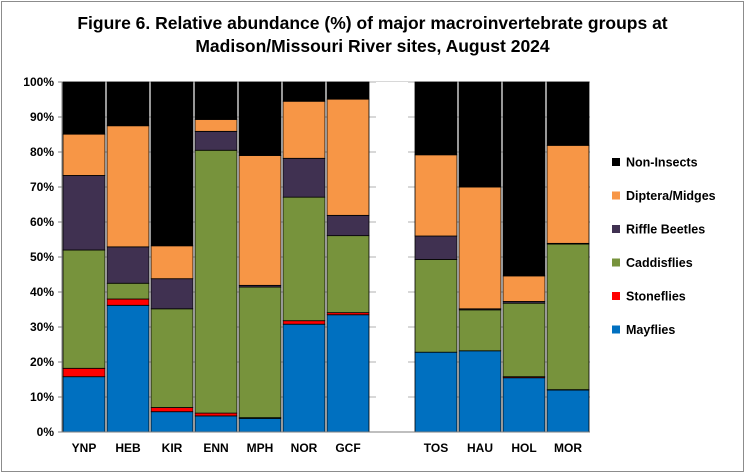 The width and height of the screenshot is (747, 475). What do you see at coordinates (348, 274) in the screenshot?
I see `bar-segment-caddisflies-gcf` at bounding box center [348, 274].